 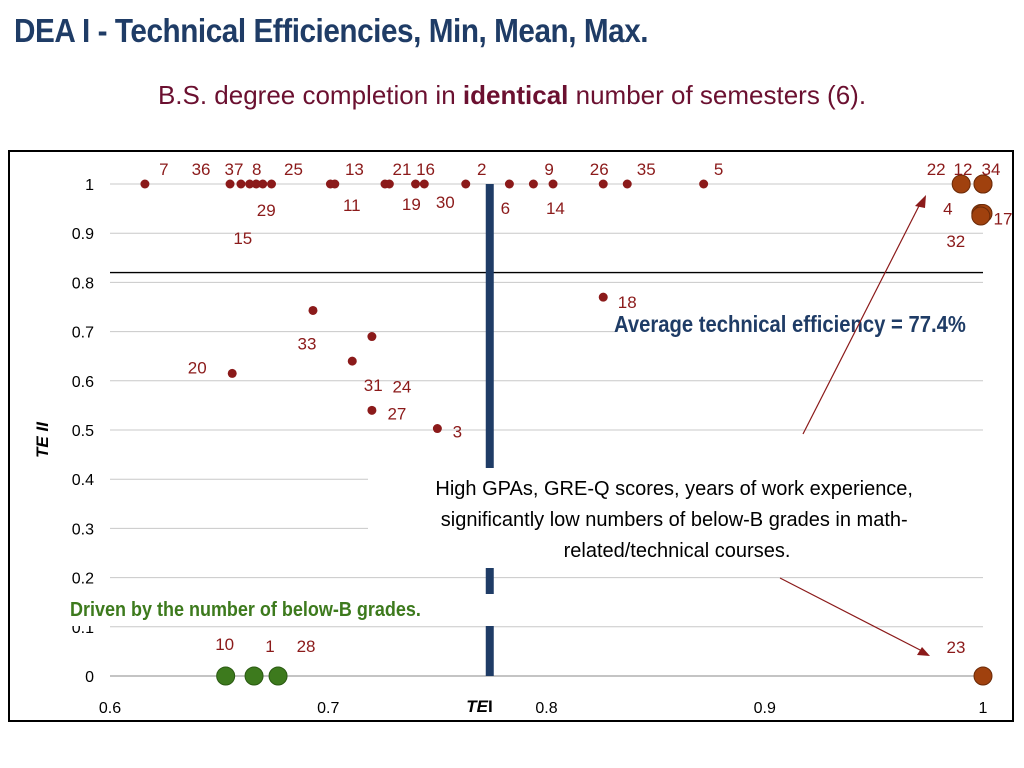 I want to click on y-tick-label: 0.2, so click(x=83, y=579).